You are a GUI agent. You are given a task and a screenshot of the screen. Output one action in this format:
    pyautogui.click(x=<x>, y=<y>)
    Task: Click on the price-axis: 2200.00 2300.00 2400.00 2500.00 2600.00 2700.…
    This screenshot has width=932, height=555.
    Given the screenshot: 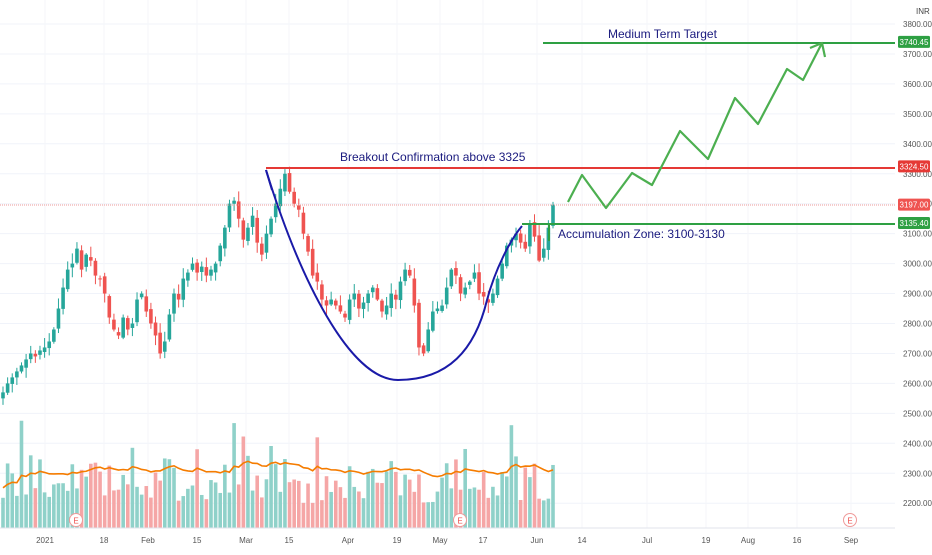 What is the action you would take?
    pyautogui.click(x=917, y=264)
    